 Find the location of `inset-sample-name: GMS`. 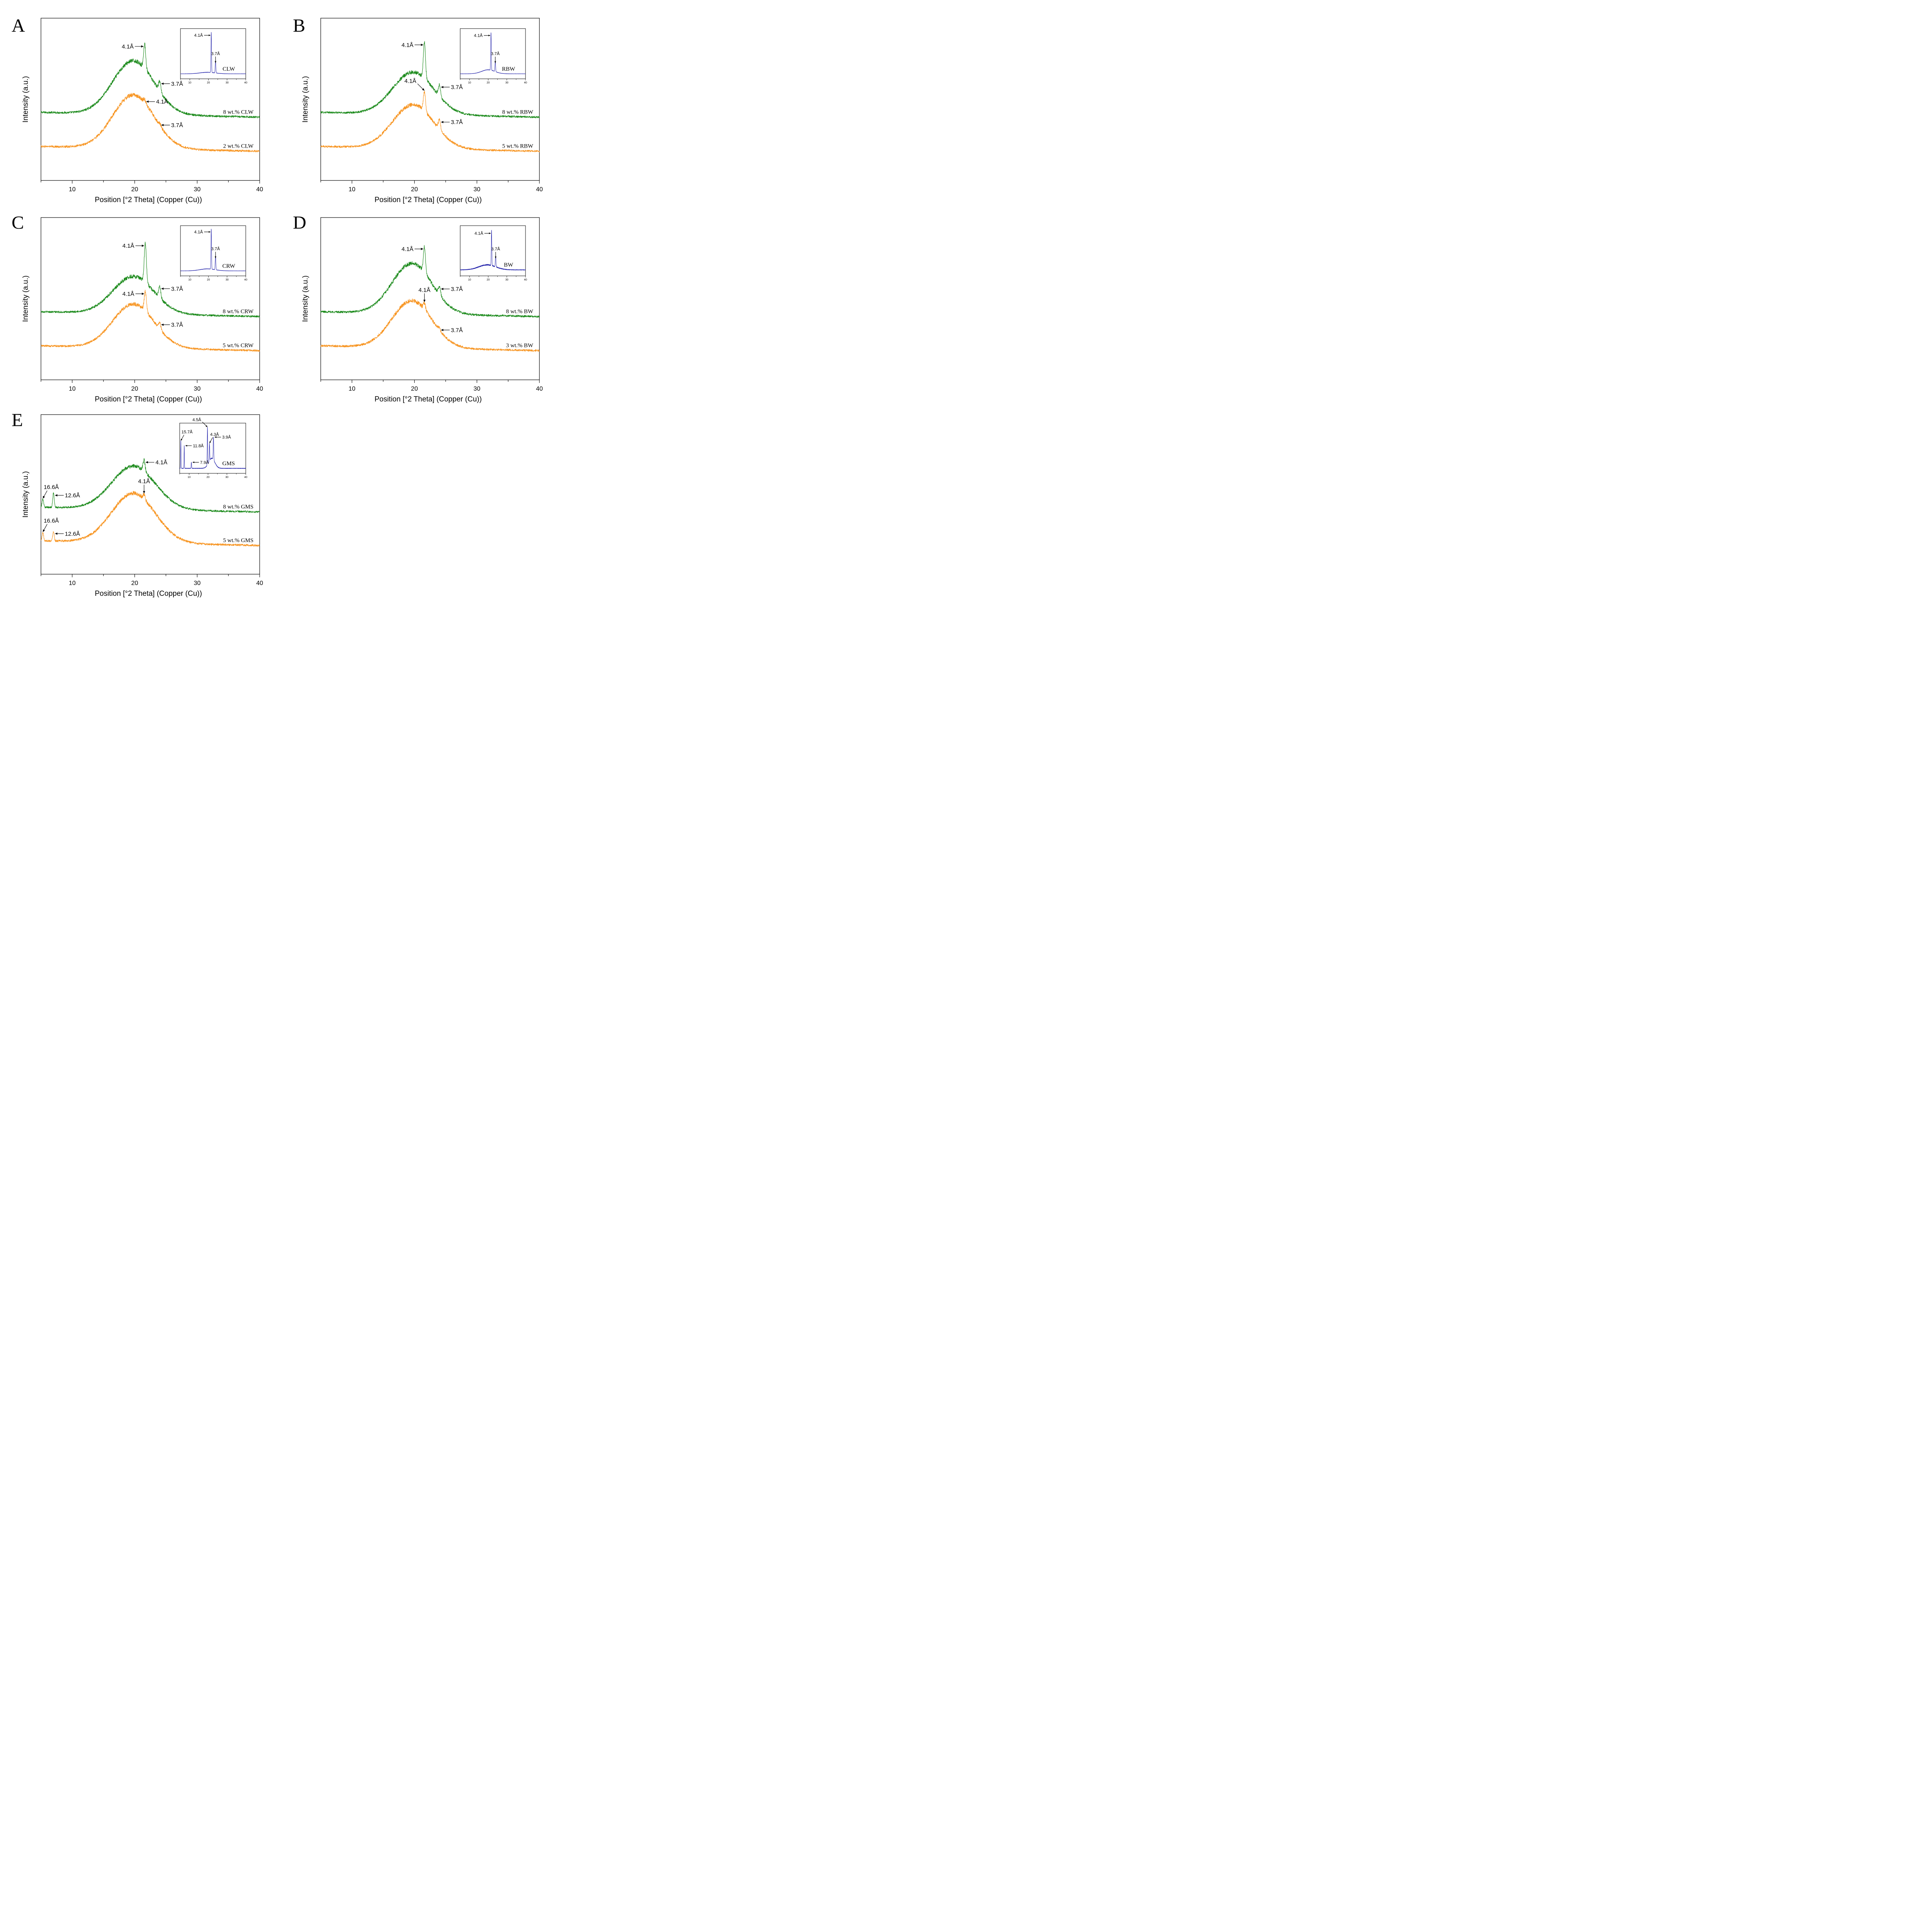

inset-sample-name: GMS is located at coordinates (228, 464).